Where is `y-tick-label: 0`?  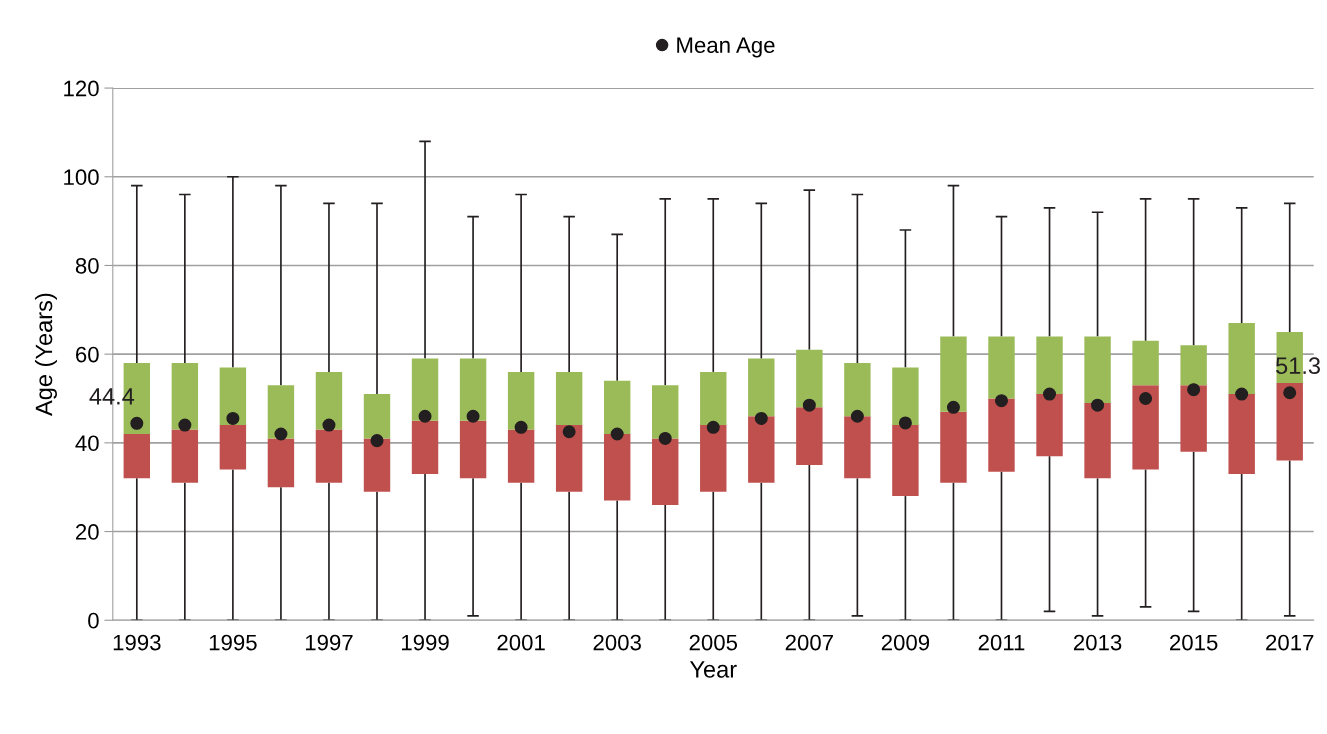 y-tick-label: 0 is located at coordinates (93, 620).